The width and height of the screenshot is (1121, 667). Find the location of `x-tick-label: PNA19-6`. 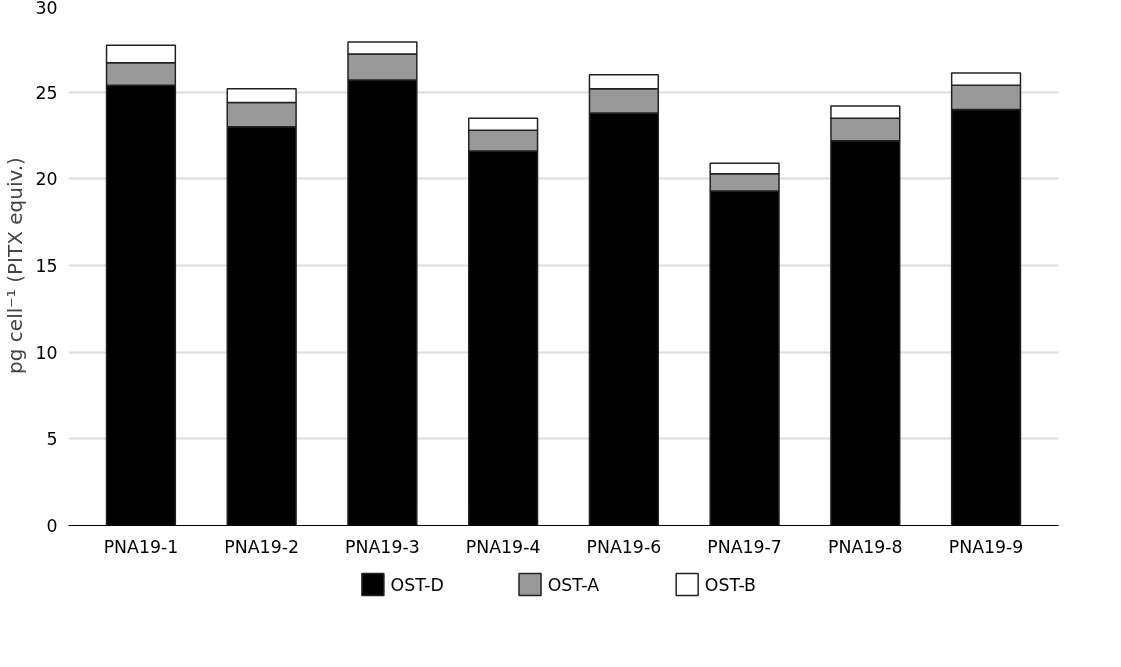

x-tick-label: PNA19-6 is located at coordinates (624, 546).